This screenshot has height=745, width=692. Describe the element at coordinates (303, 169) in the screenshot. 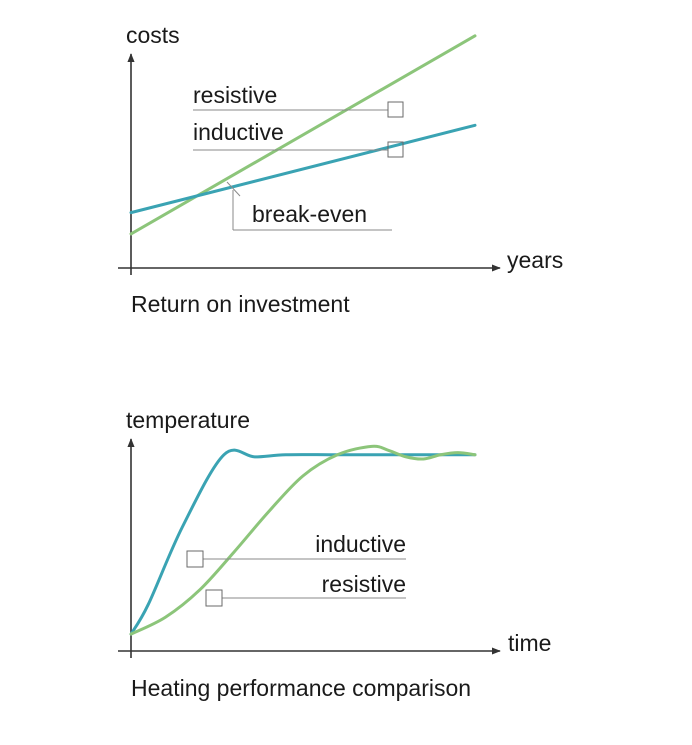

I see `roi-inductive-line` at that location.